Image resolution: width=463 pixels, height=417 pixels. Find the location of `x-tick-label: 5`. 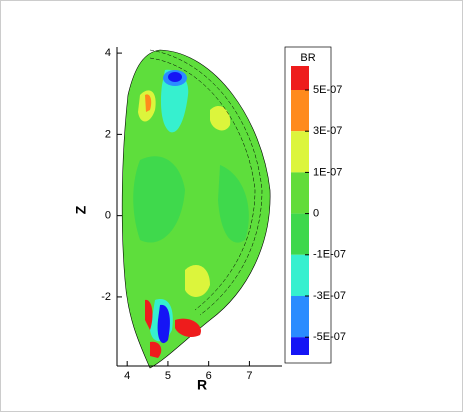

x-tick-label: 5 is located at coordinates (168, 376).